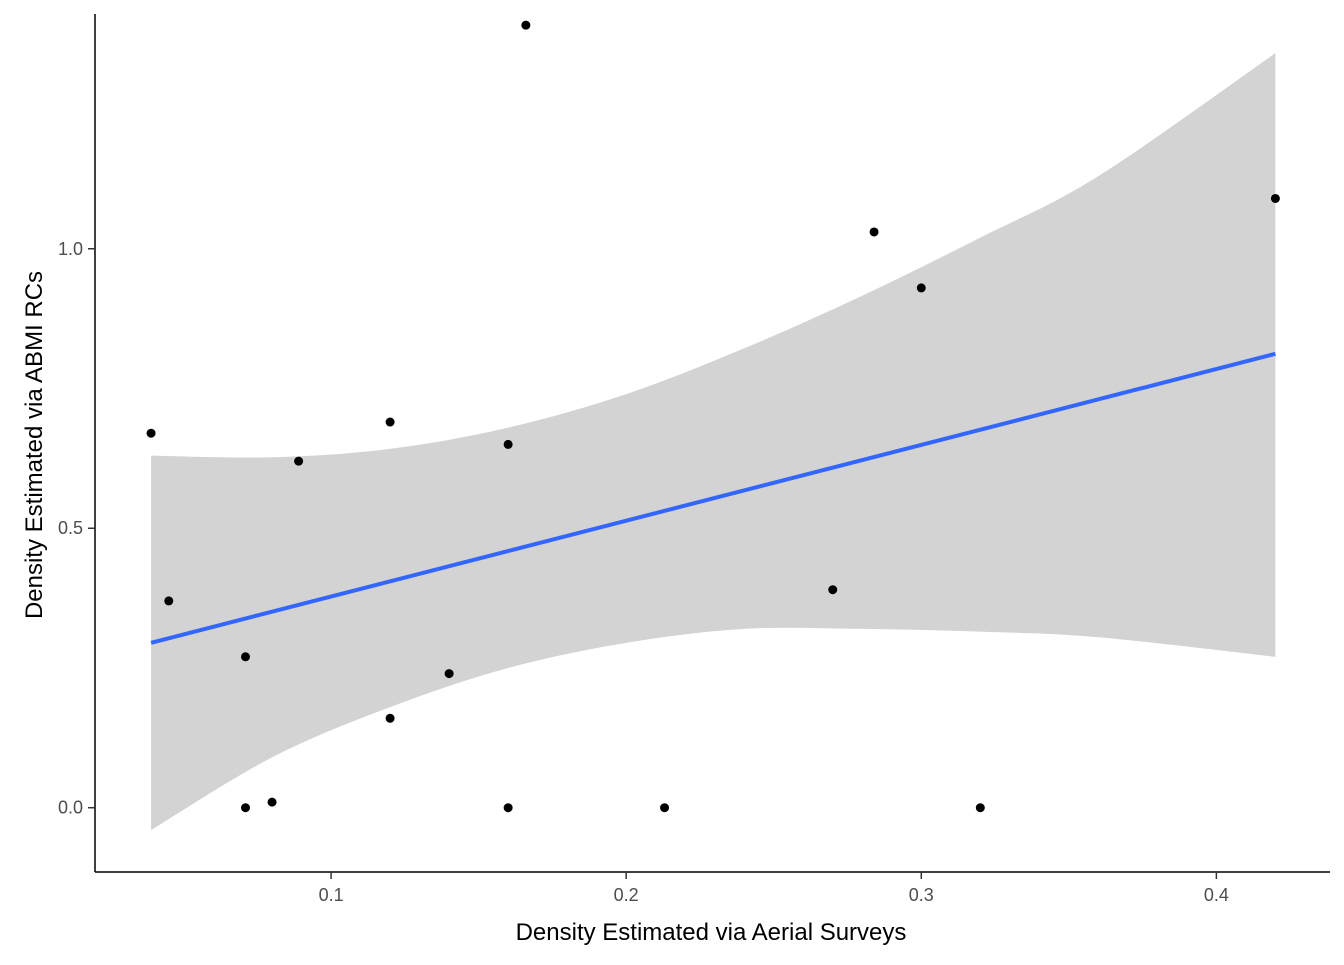 The image size is (1344, 965). Describe the element at coordinates (70, 528) in the screenshot. I see `y-tick-label: 0.5` at that location.